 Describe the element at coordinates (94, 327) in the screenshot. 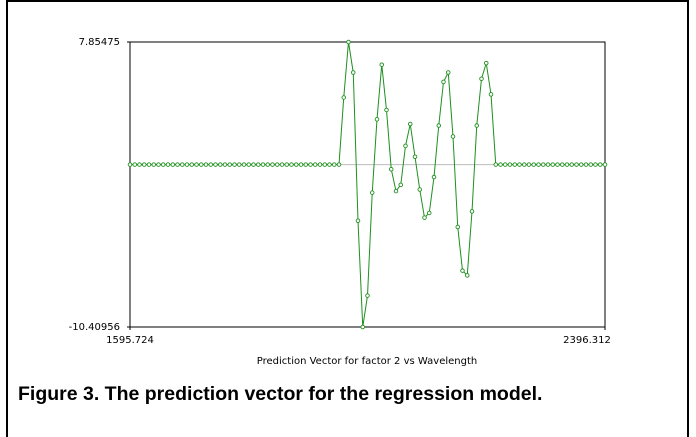

I see `y-tick-label: -10.40956` at that location.